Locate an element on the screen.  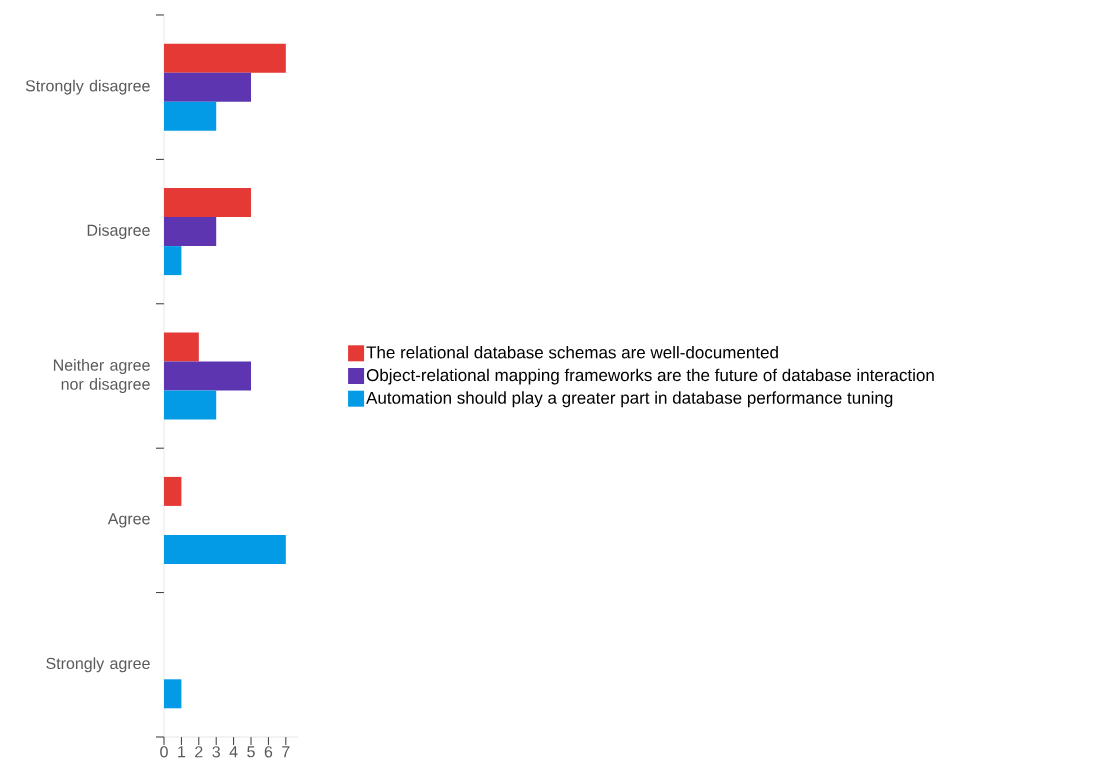
x-tick-label: 7 is located at coordinates (286, 752).